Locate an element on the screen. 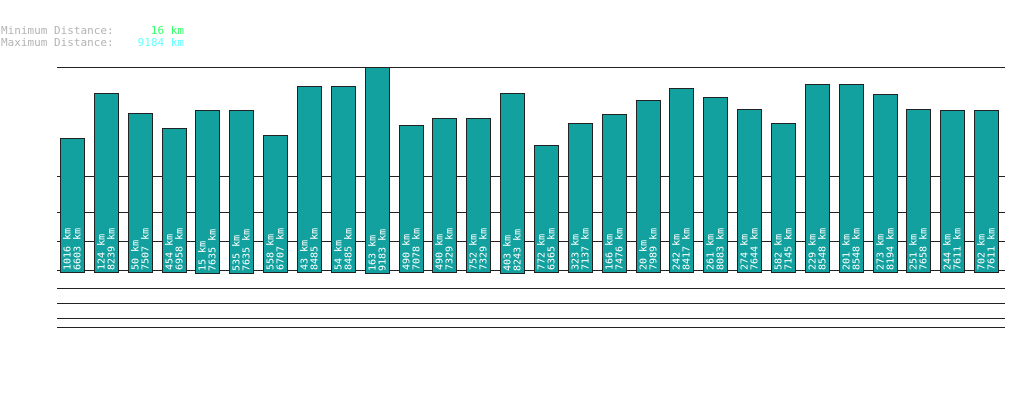 Image resolution: width=1019 pixels, height=402 pixels. bar-bottom-label: 8083 km is located at coordinates (721, 249).